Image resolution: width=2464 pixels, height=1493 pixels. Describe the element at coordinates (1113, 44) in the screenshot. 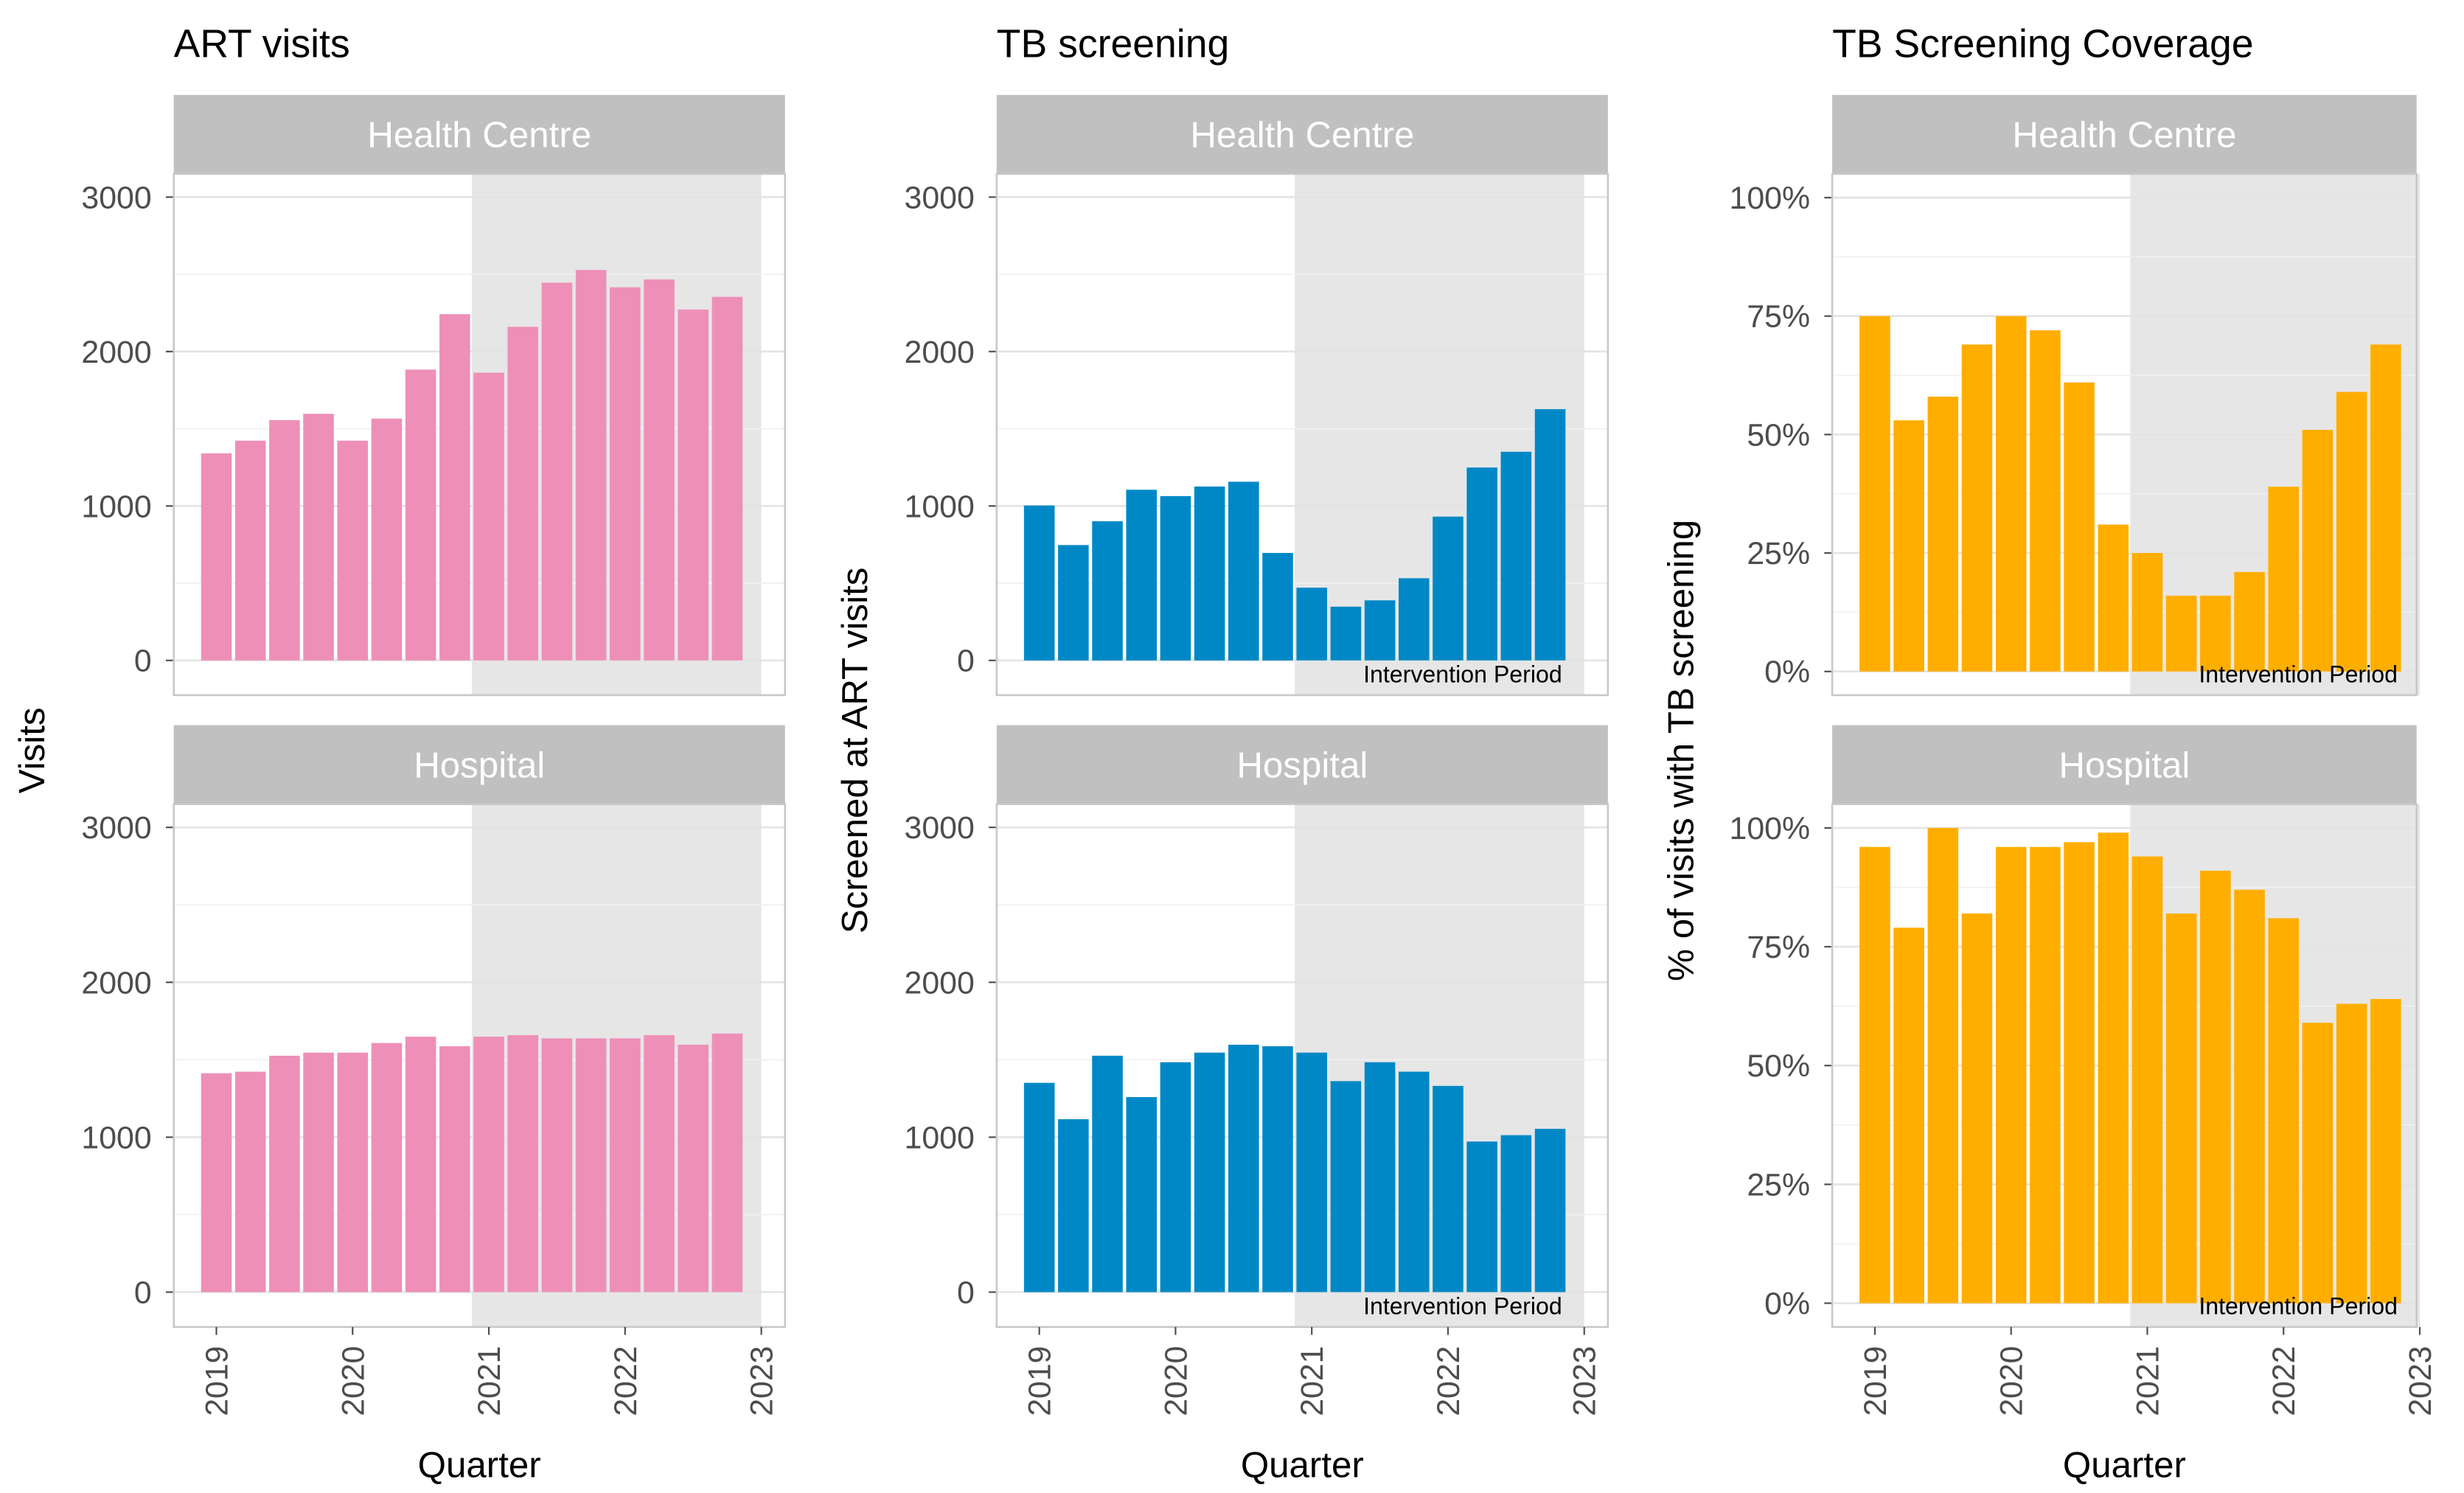

I see `chart-title: TB screening` at that location.